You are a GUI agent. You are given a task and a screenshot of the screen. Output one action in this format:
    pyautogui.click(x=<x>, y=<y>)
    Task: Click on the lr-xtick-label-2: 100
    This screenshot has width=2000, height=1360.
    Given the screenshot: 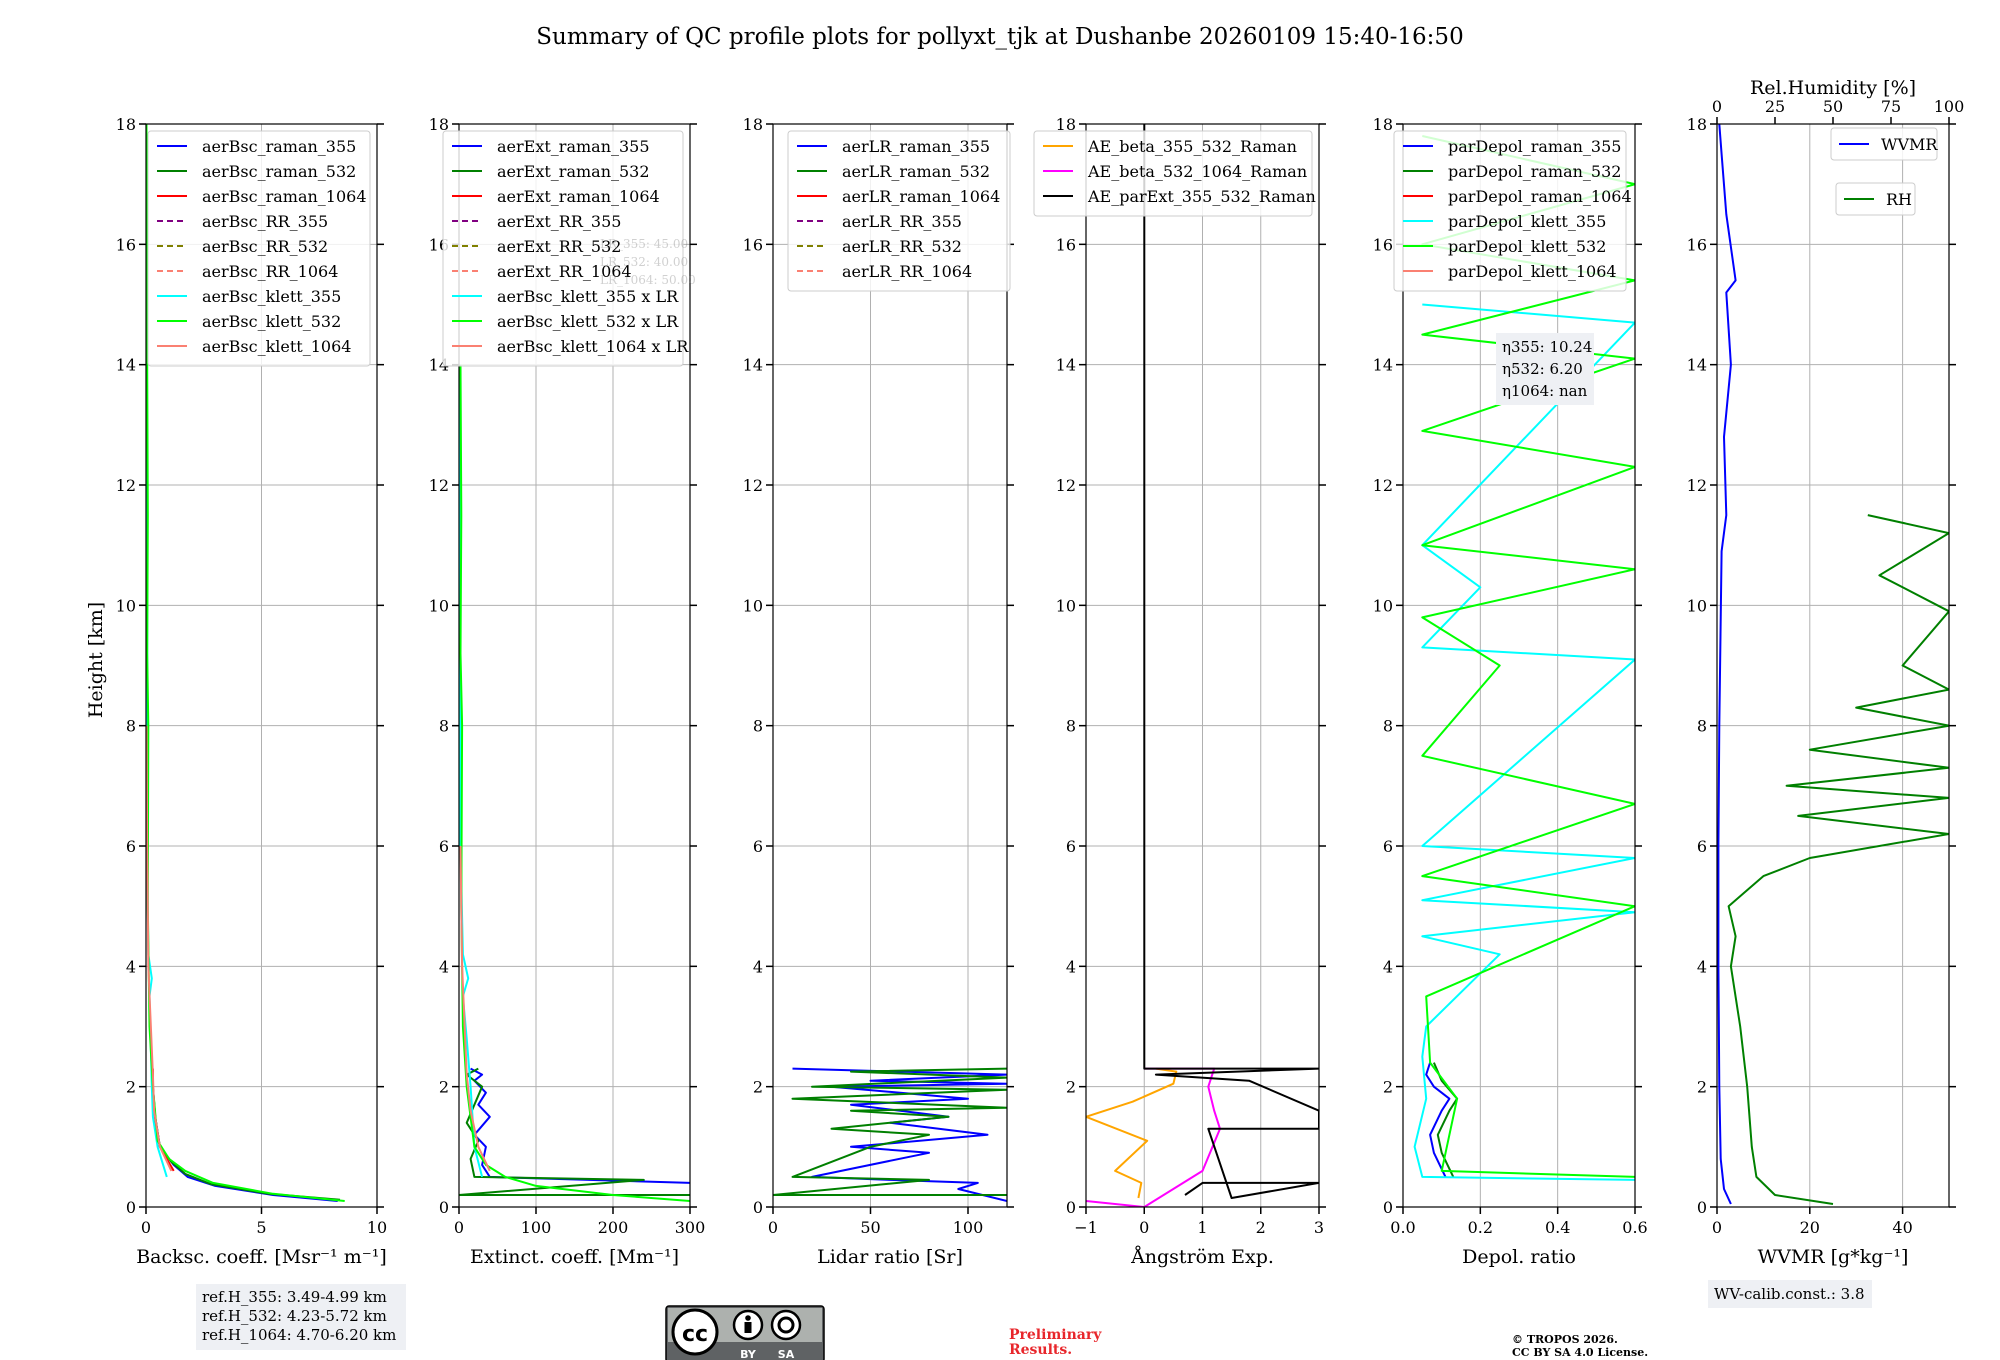 What is the action you would take?
    pyautogui.click(x=968, y=1227)
    